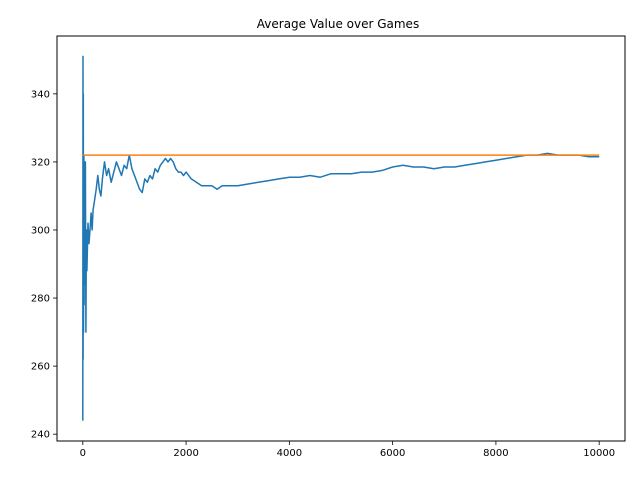  What do you see at coordinates (495, 453) in the screenshot?
I see `x-tick-label: 8000` at bounding box center [495, 453].